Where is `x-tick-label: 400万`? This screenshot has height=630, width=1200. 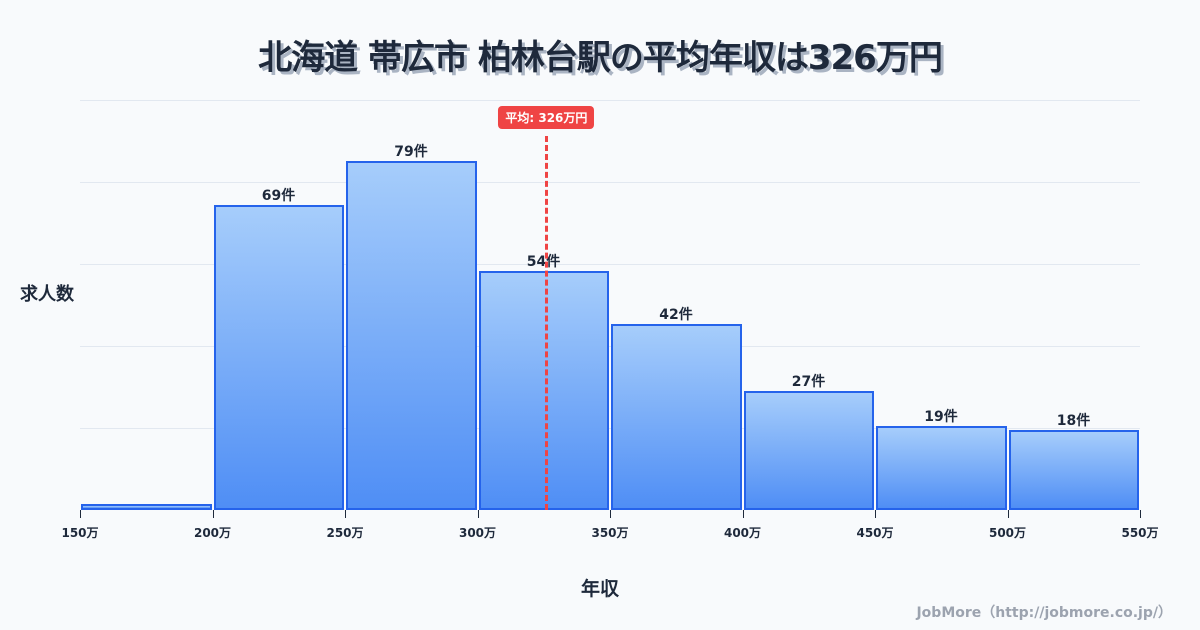 x-tick-label: 400万 is located at coordinates (742, 533).